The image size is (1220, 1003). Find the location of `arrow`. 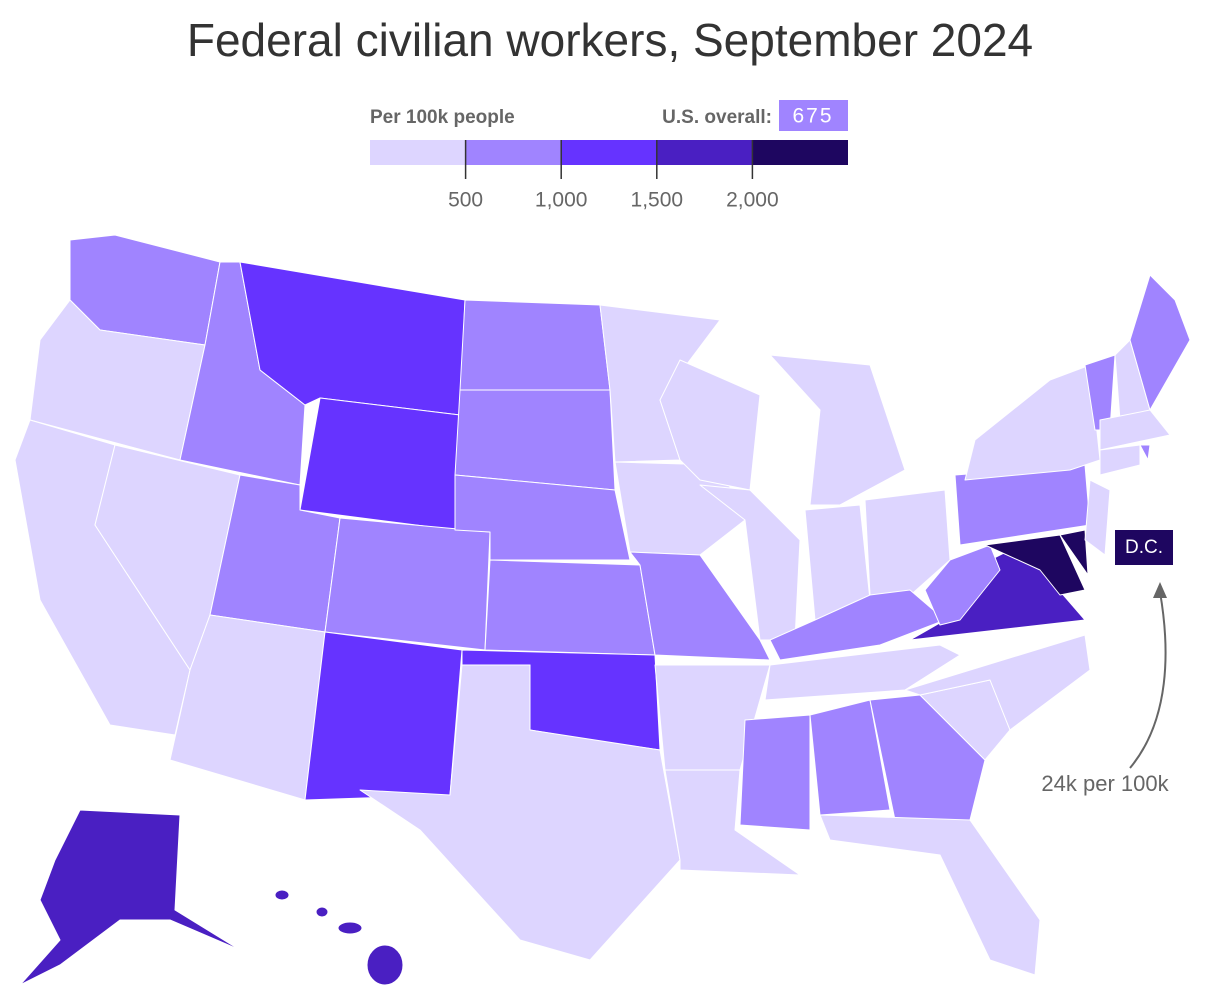

arrow is located at coordinates (1148, 680).